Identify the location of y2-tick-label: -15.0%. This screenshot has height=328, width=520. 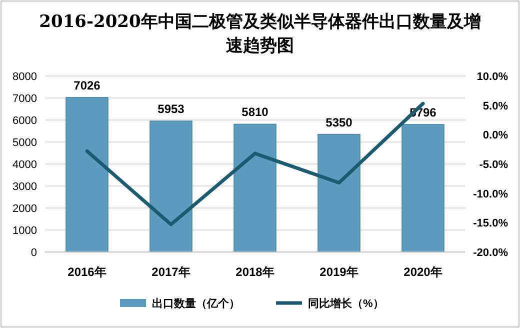
(490, 224).